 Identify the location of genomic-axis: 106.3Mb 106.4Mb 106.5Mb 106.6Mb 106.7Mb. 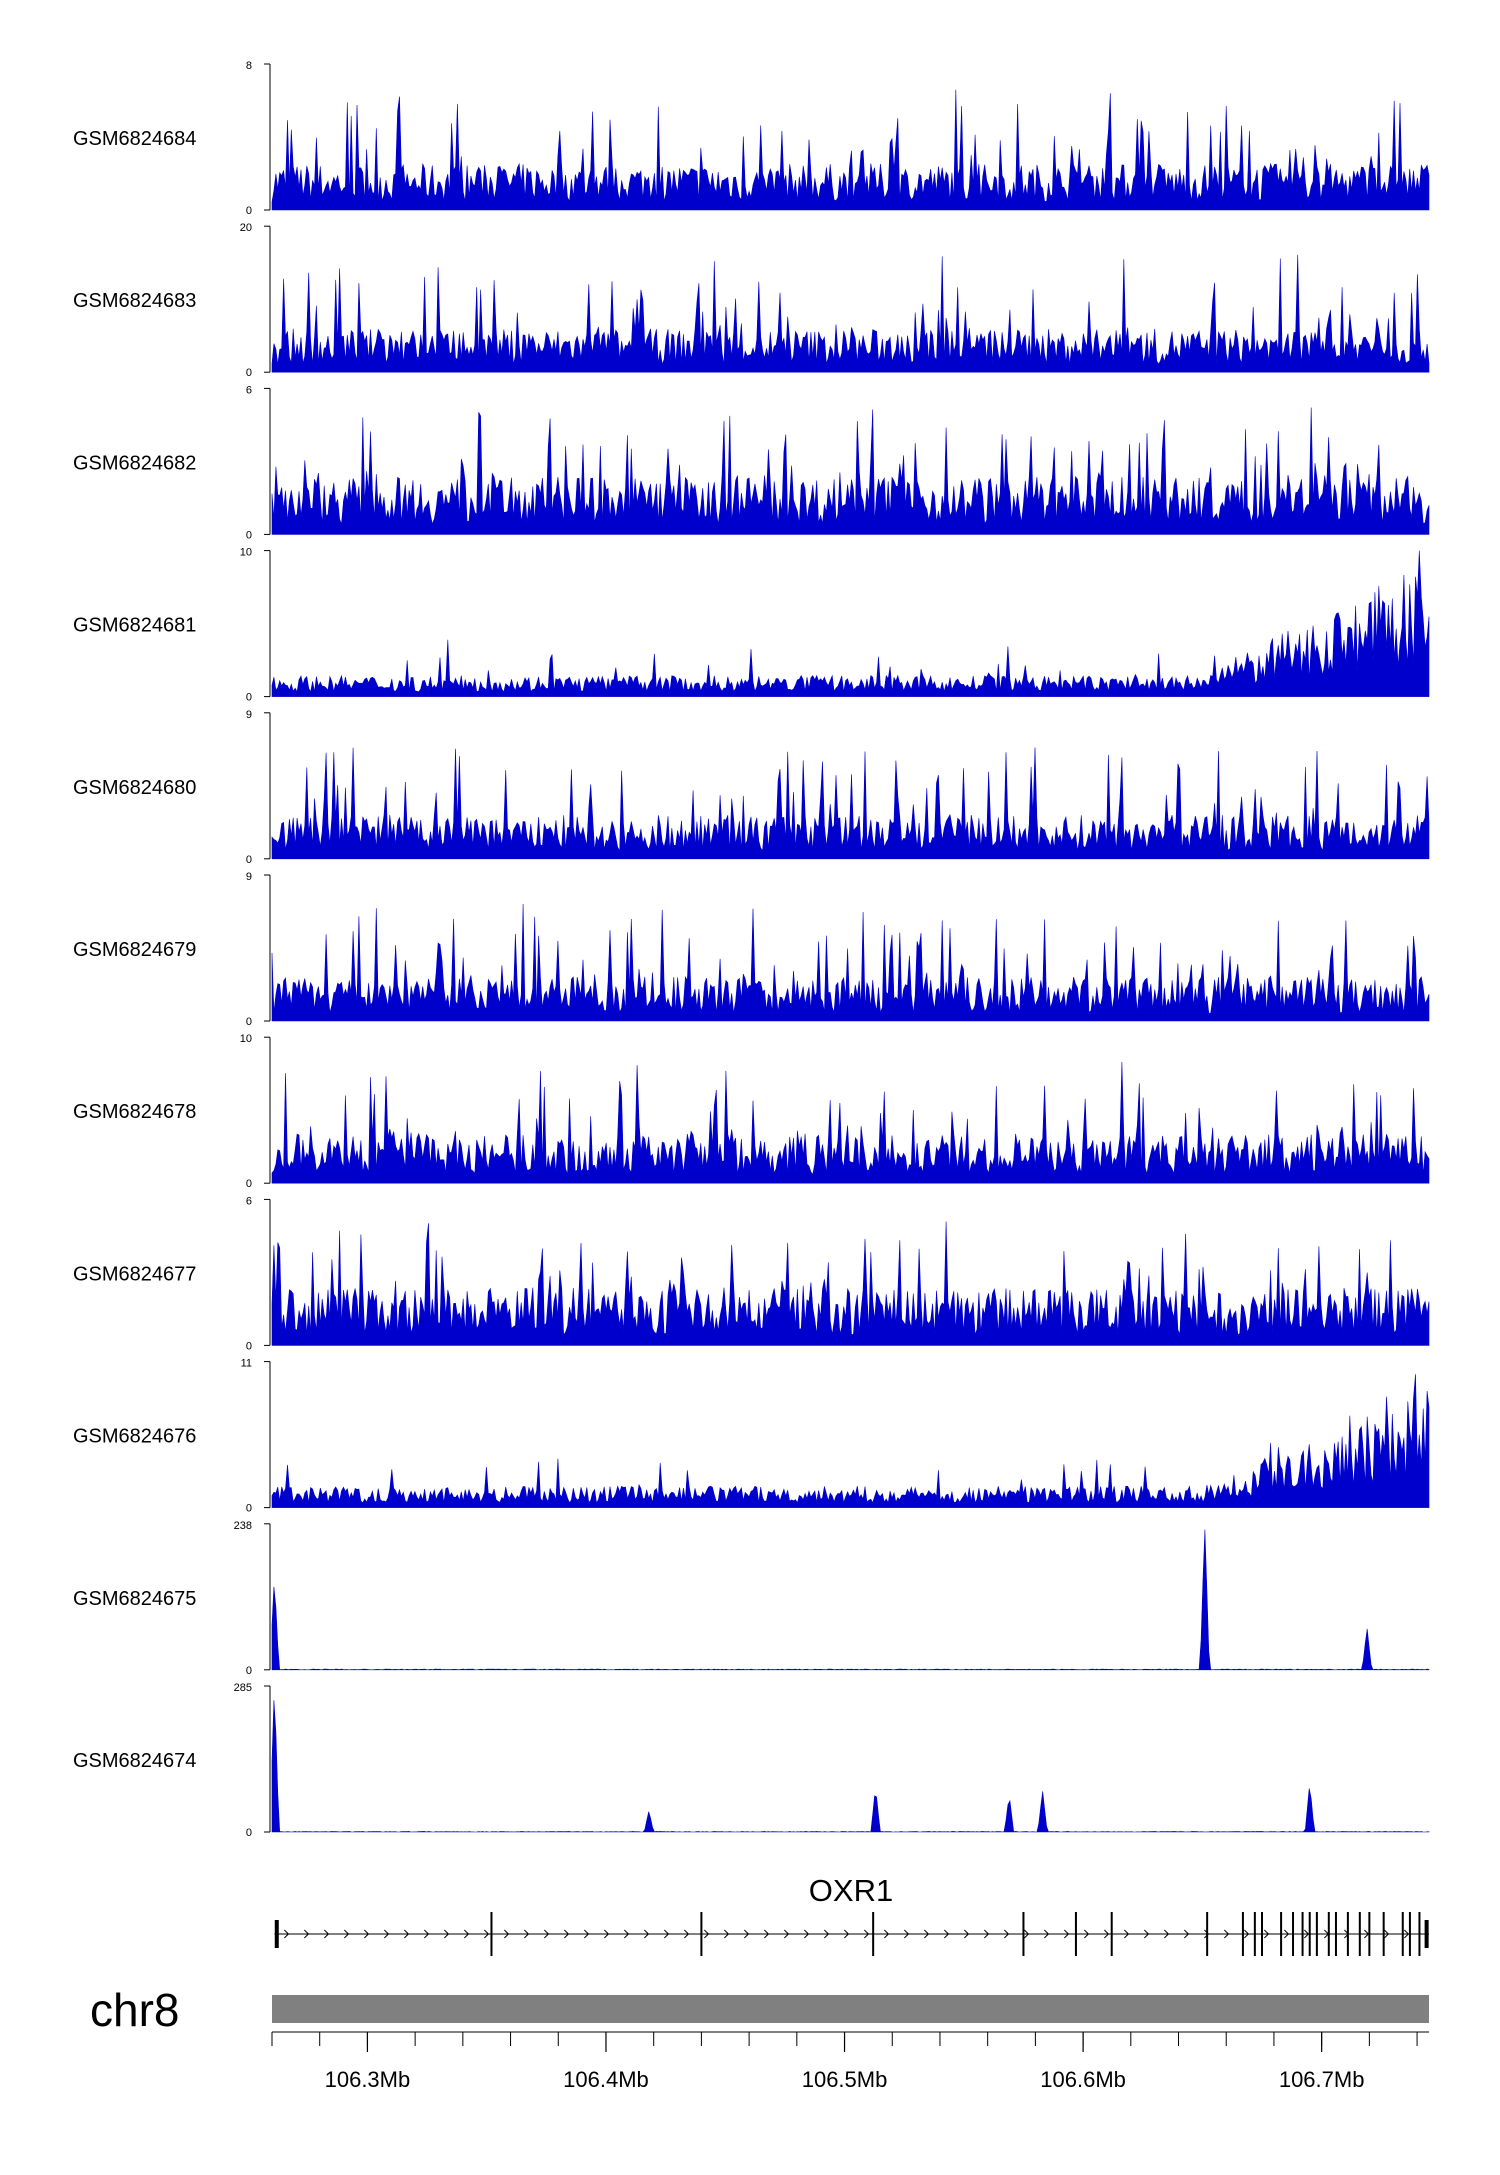
(850, 2061).